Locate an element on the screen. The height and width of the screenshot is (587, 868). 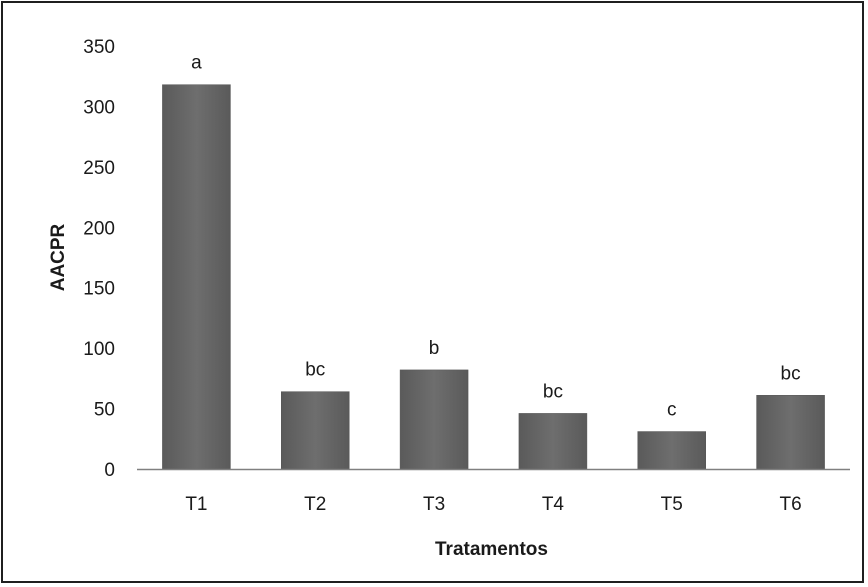
x-tick-label-t3: T3 is located at coordinates (434, 504).